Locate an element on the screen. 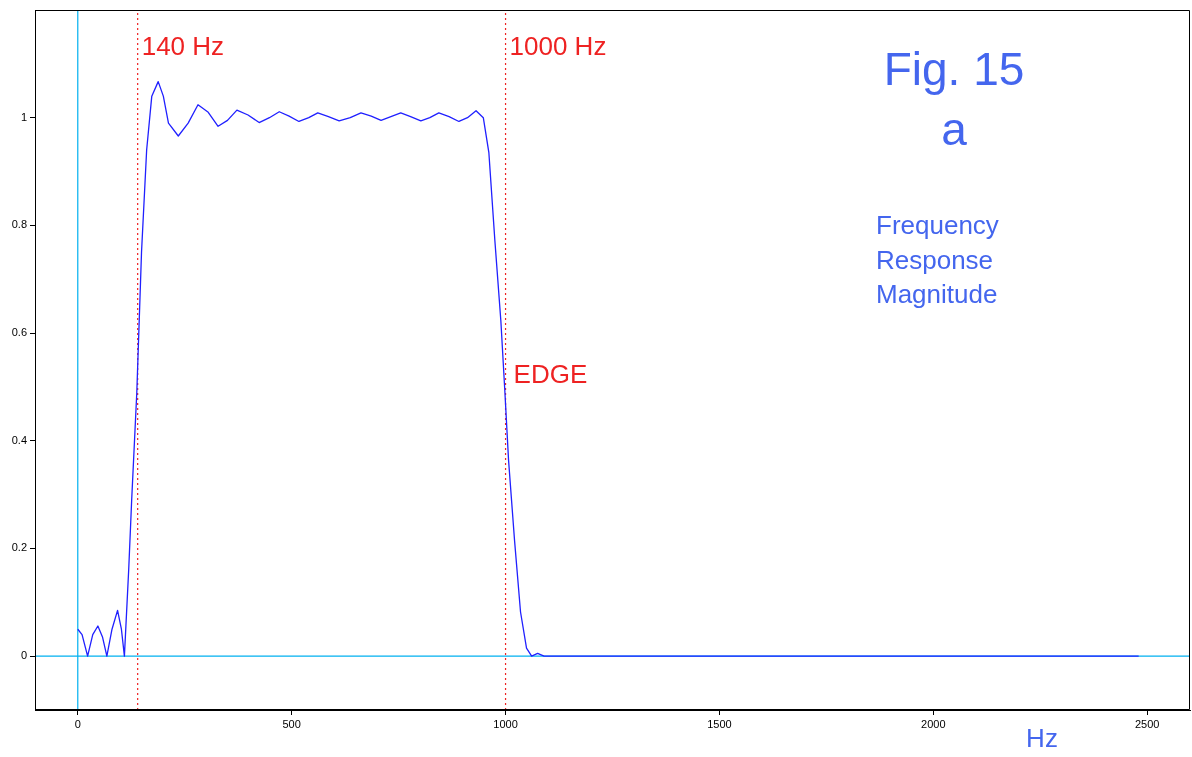  y-tick-label: 0.4 is located at coordinates (19, 439).